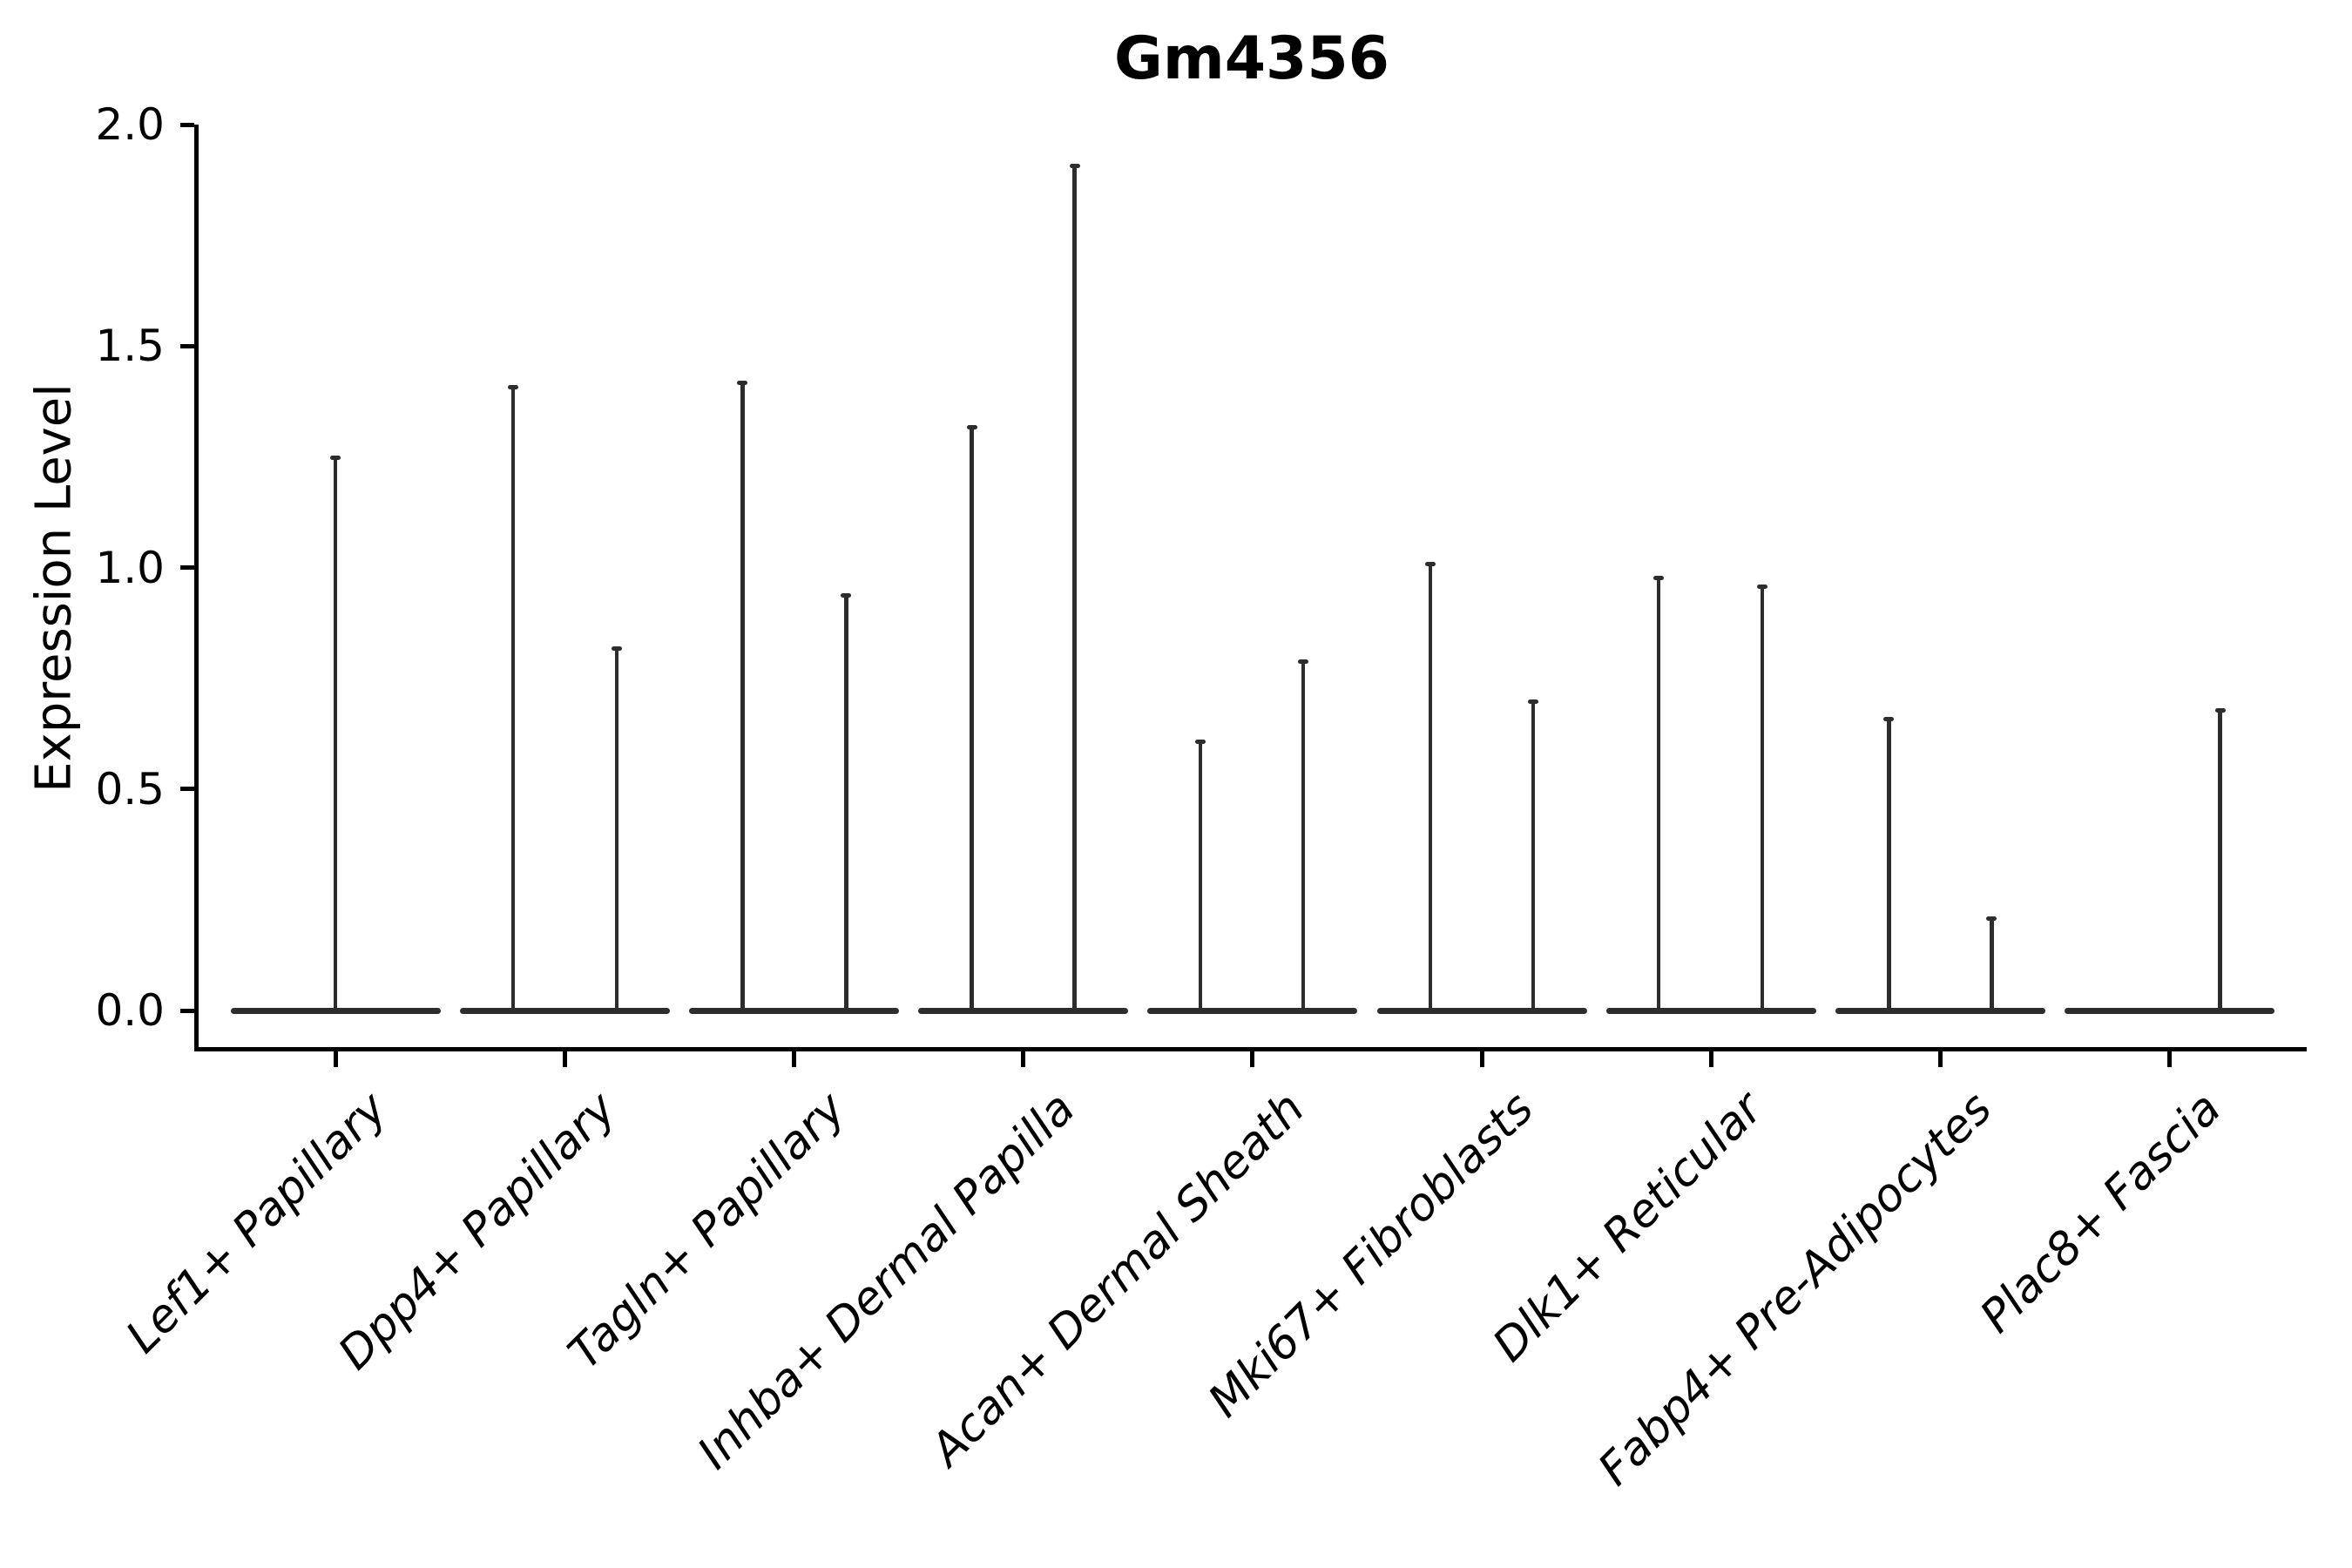  I want to click on x-tick-label: Inhba+ Dermal Papilla, so click(886, 1281).